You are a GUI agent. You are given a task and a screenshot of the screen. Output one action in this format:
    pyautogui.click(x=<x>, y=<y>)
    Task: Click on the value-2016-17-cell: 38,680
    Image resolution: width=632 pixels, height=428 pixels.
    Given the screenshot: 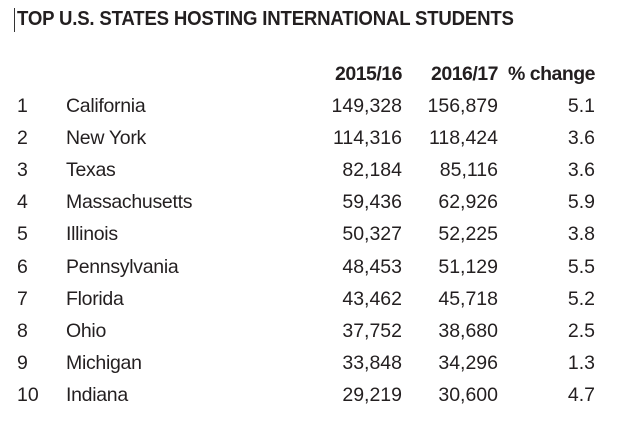 What is the action you would take?
    pyautogui.click(x=468, y=330)
    